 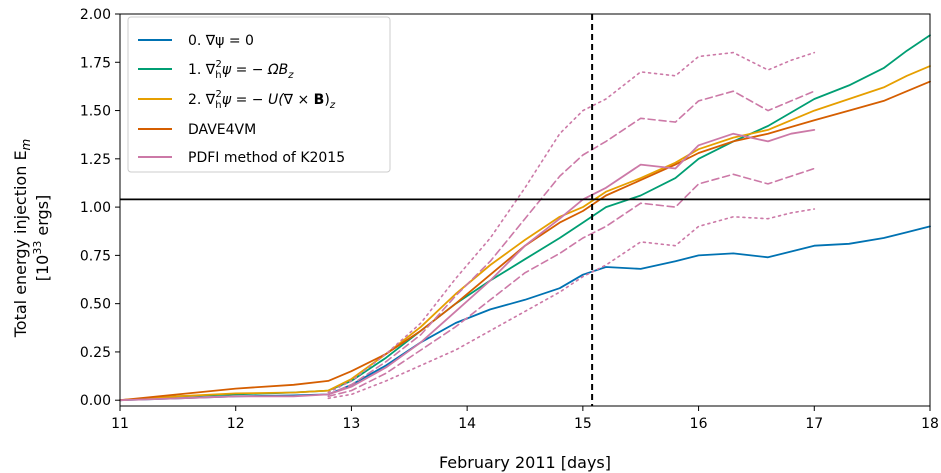 I want to click on x-axis-label: February 2011 [days], so click(x=525, y=462).